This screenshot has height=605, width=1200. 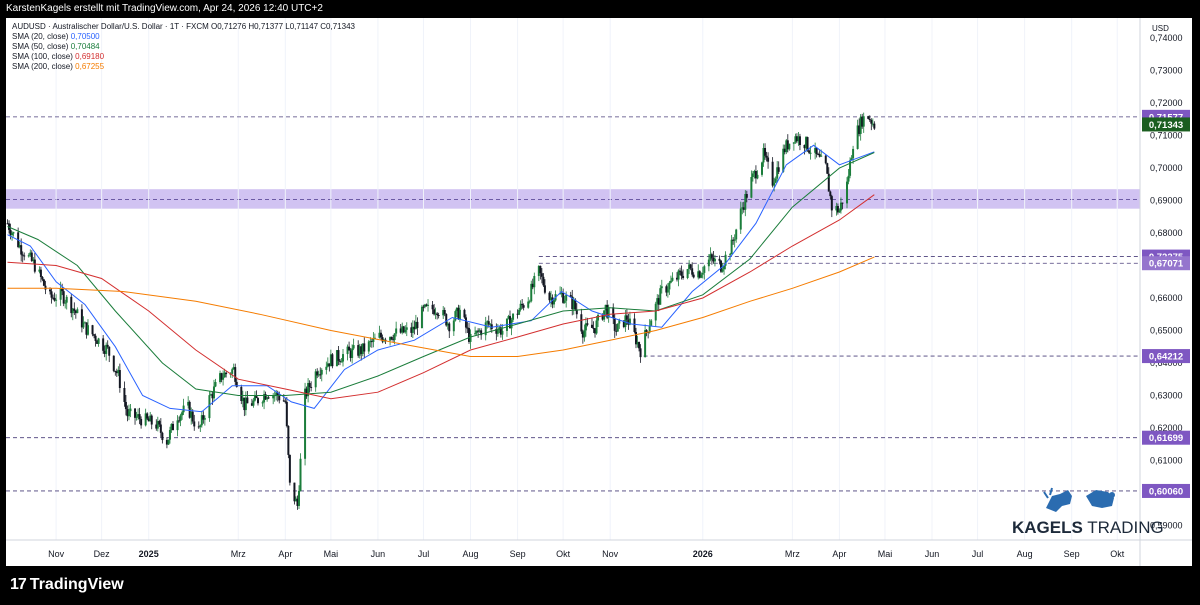 I want to click on x-tick-label: 2026, so click(x=703, y=554).